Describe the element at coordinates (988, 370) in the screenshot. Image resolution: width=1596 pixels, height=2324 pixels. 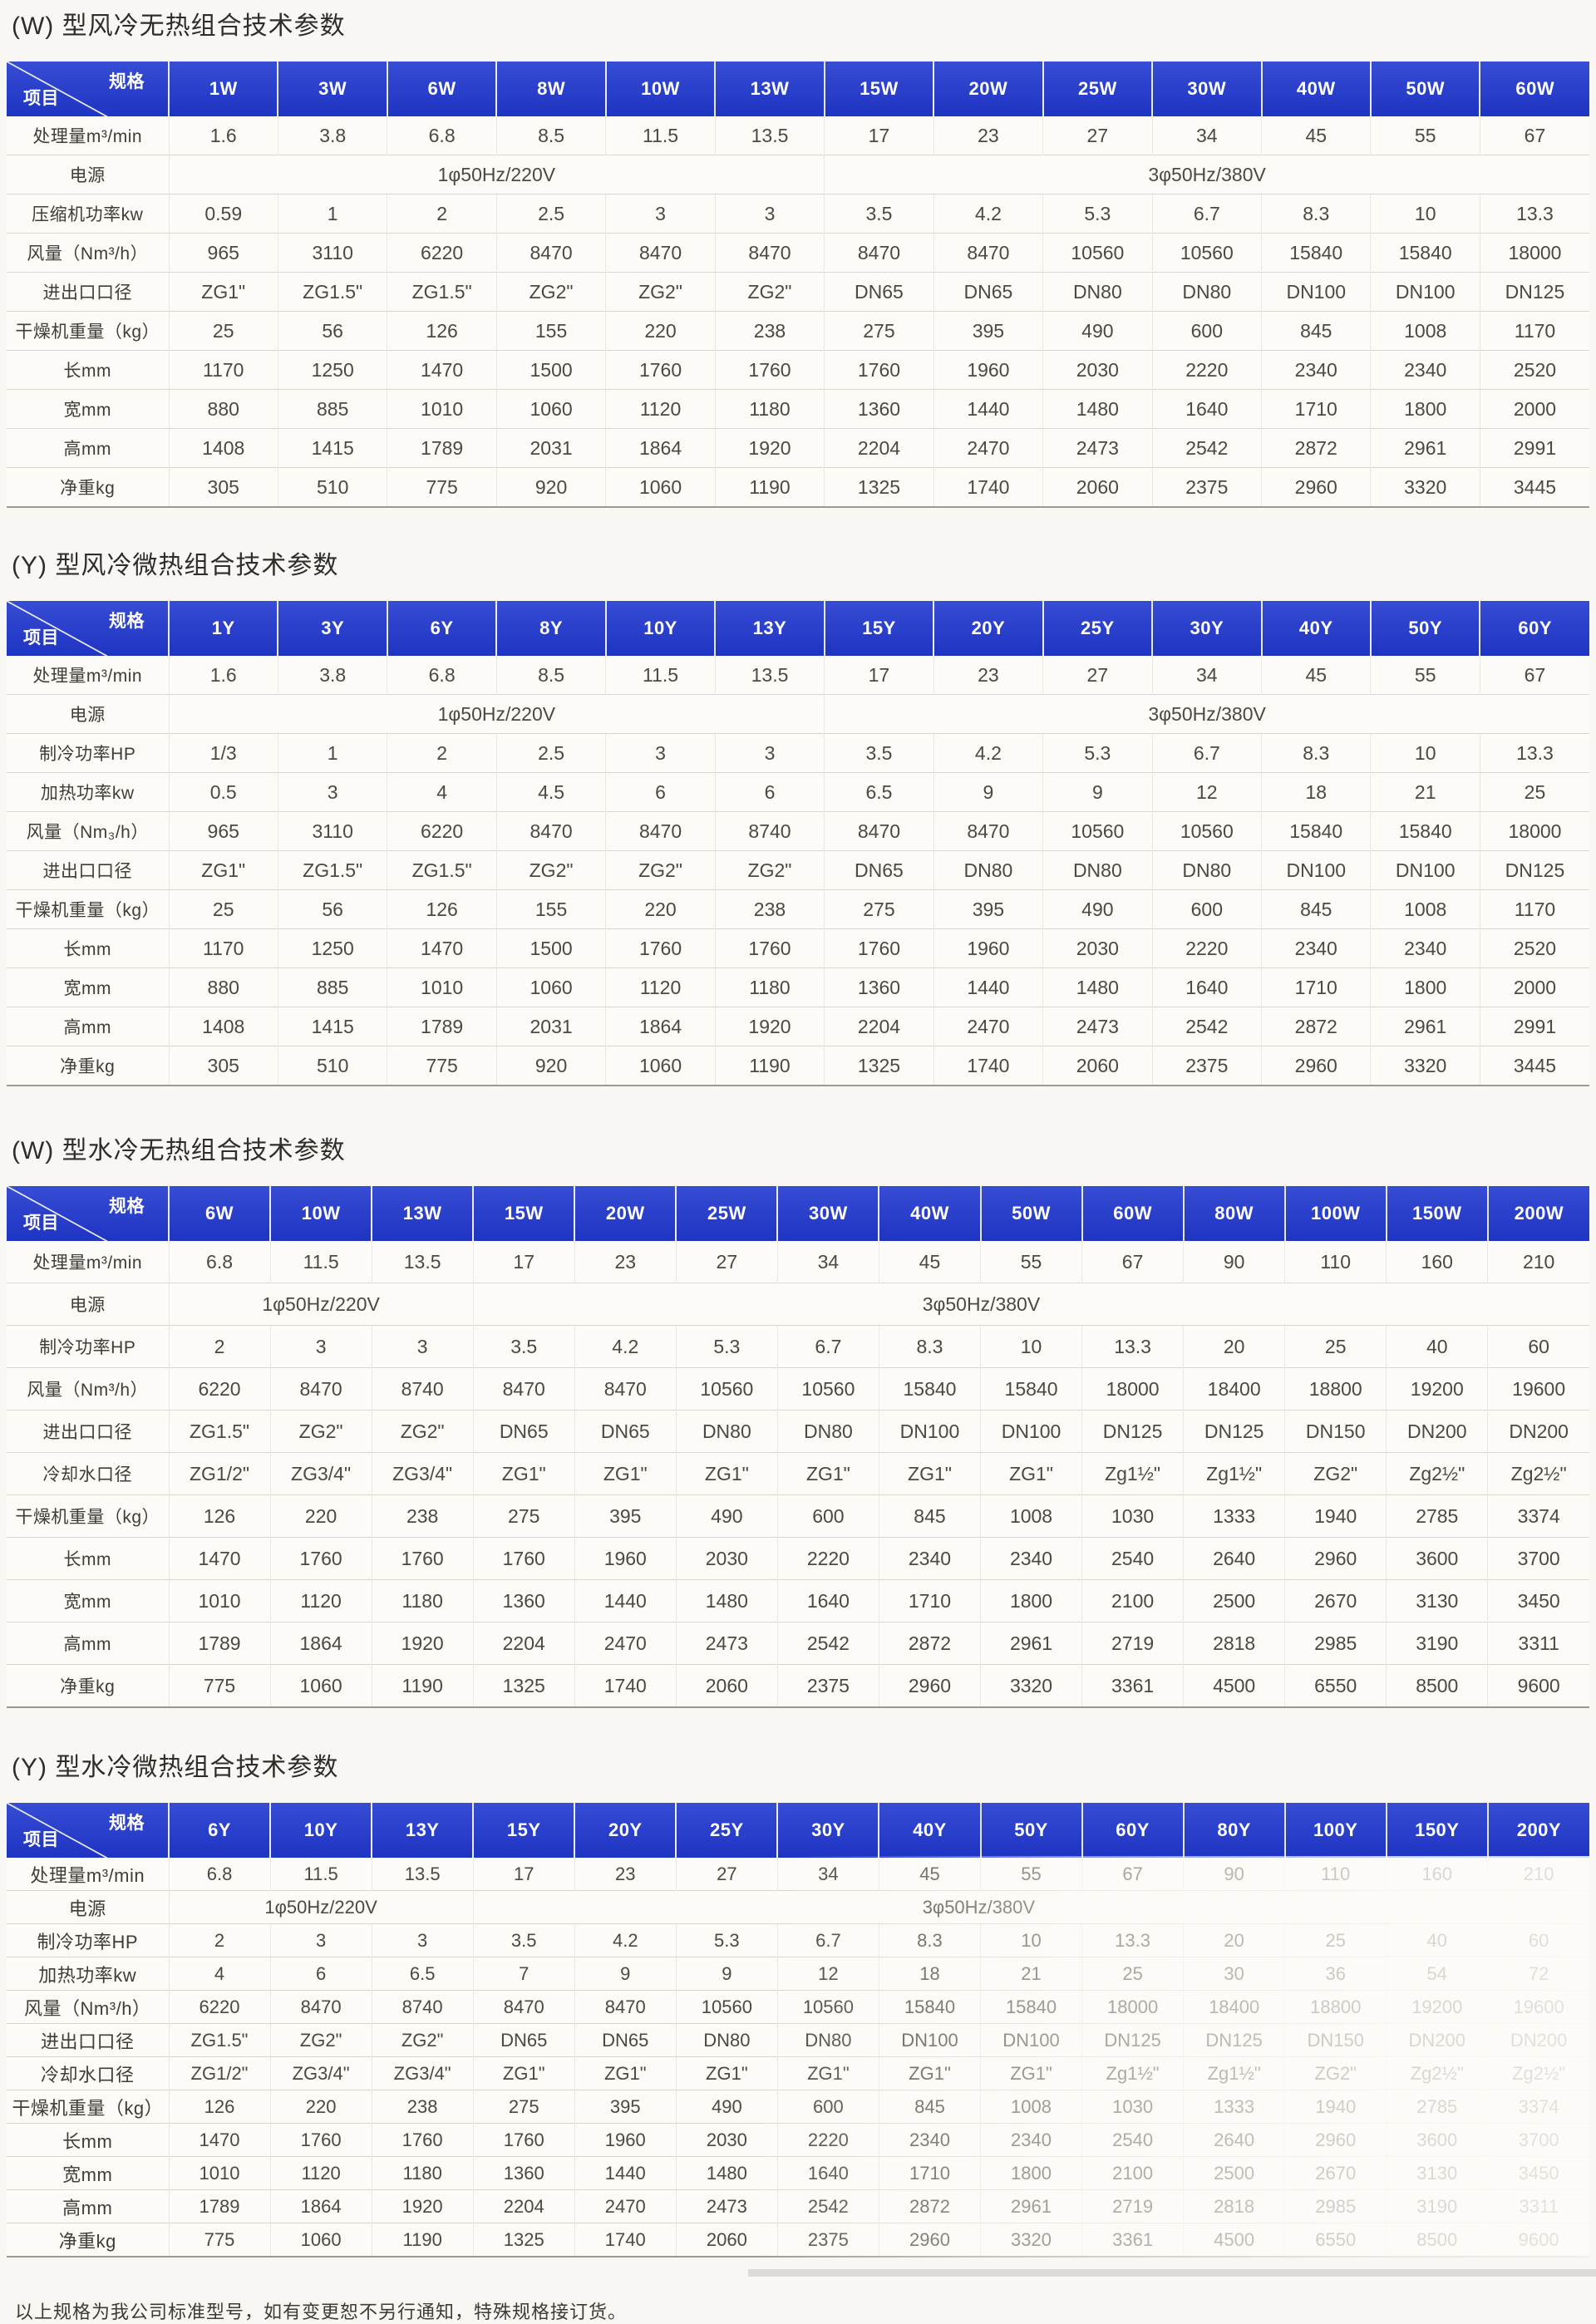
I see `spec-value-cell: 1960` at that location.